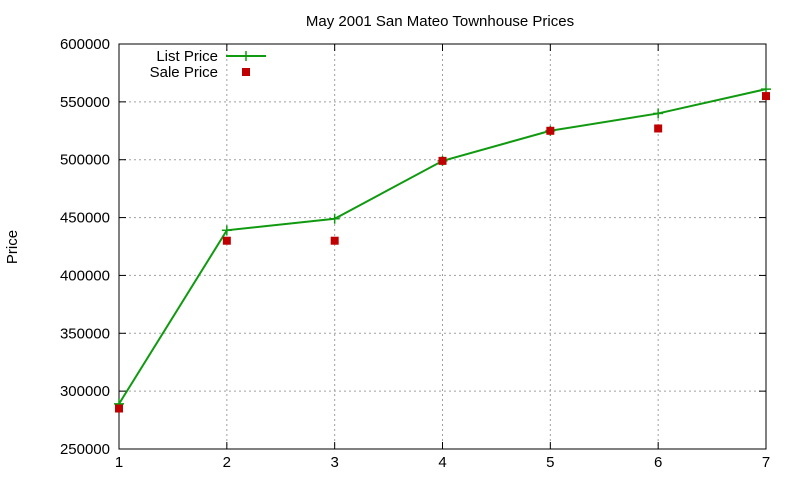 Image resolution: width=800 pixels, height=480 pixels. I want to click on y-tick-label: 350000, so click(85, 333).